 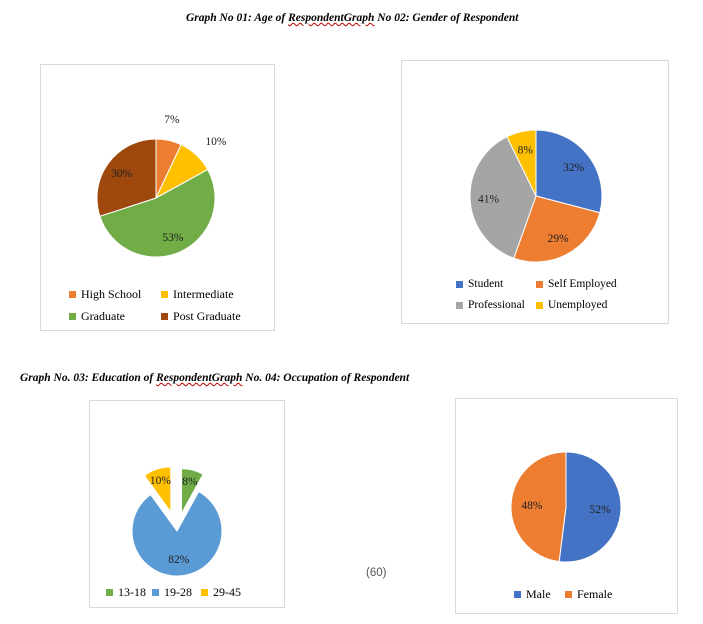 I want to click on legend-label: Post Graduate, so click(x=207, y=316).